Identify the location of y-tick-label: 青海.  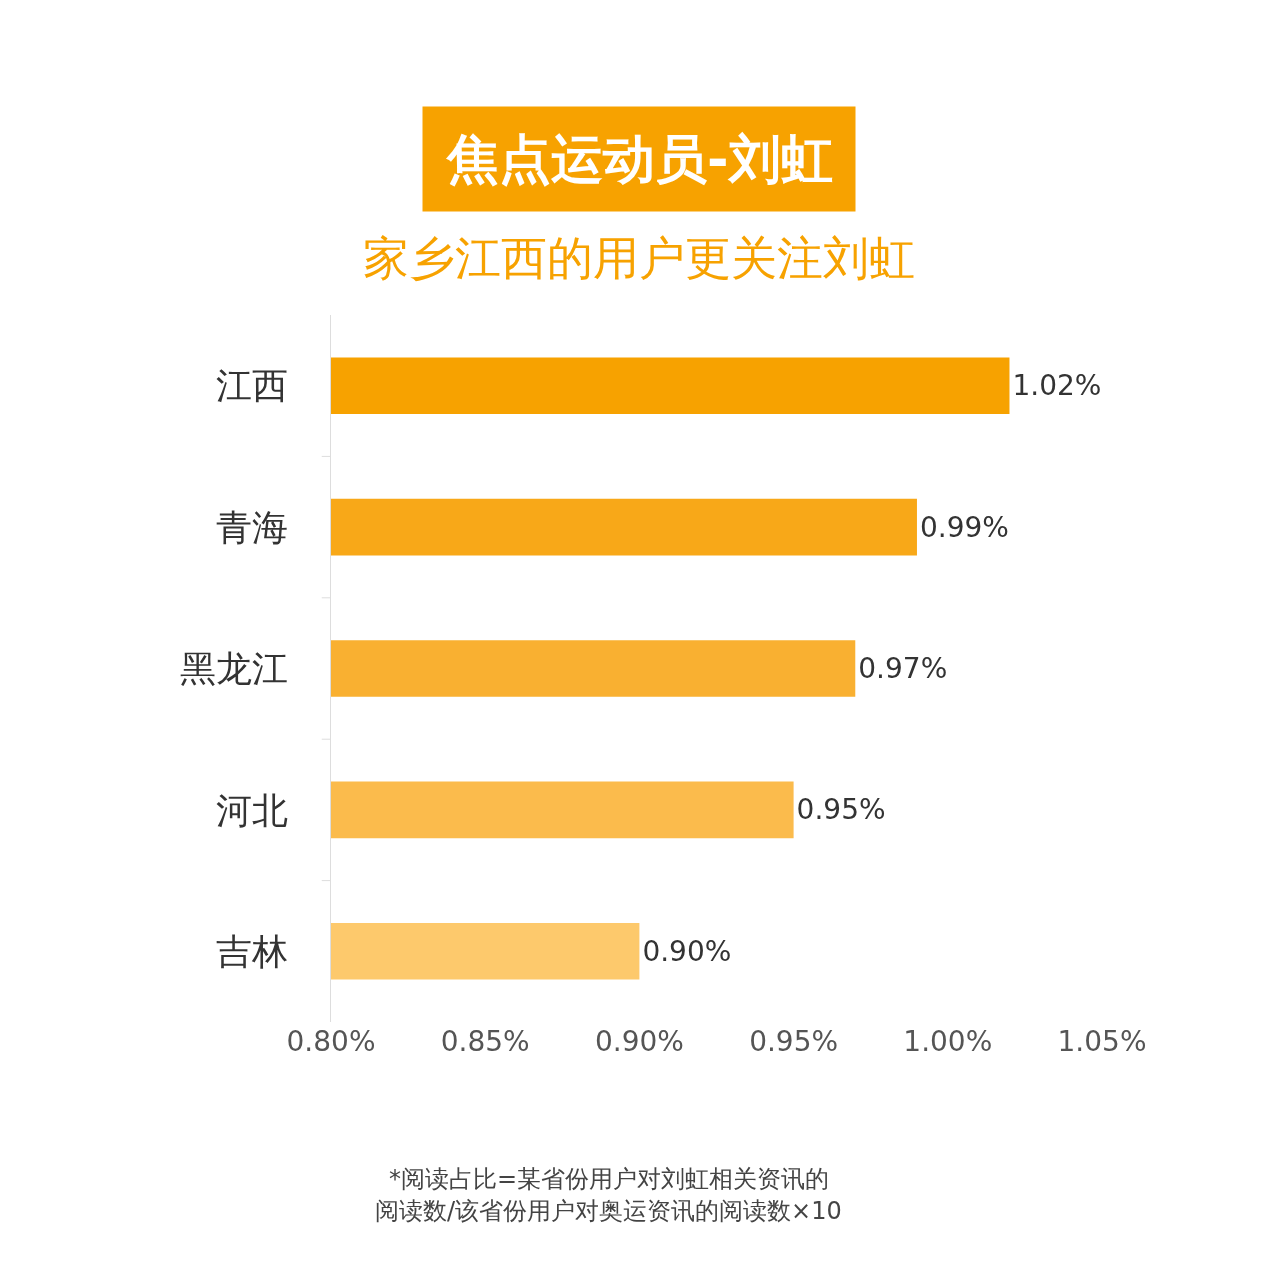
(251, 527).